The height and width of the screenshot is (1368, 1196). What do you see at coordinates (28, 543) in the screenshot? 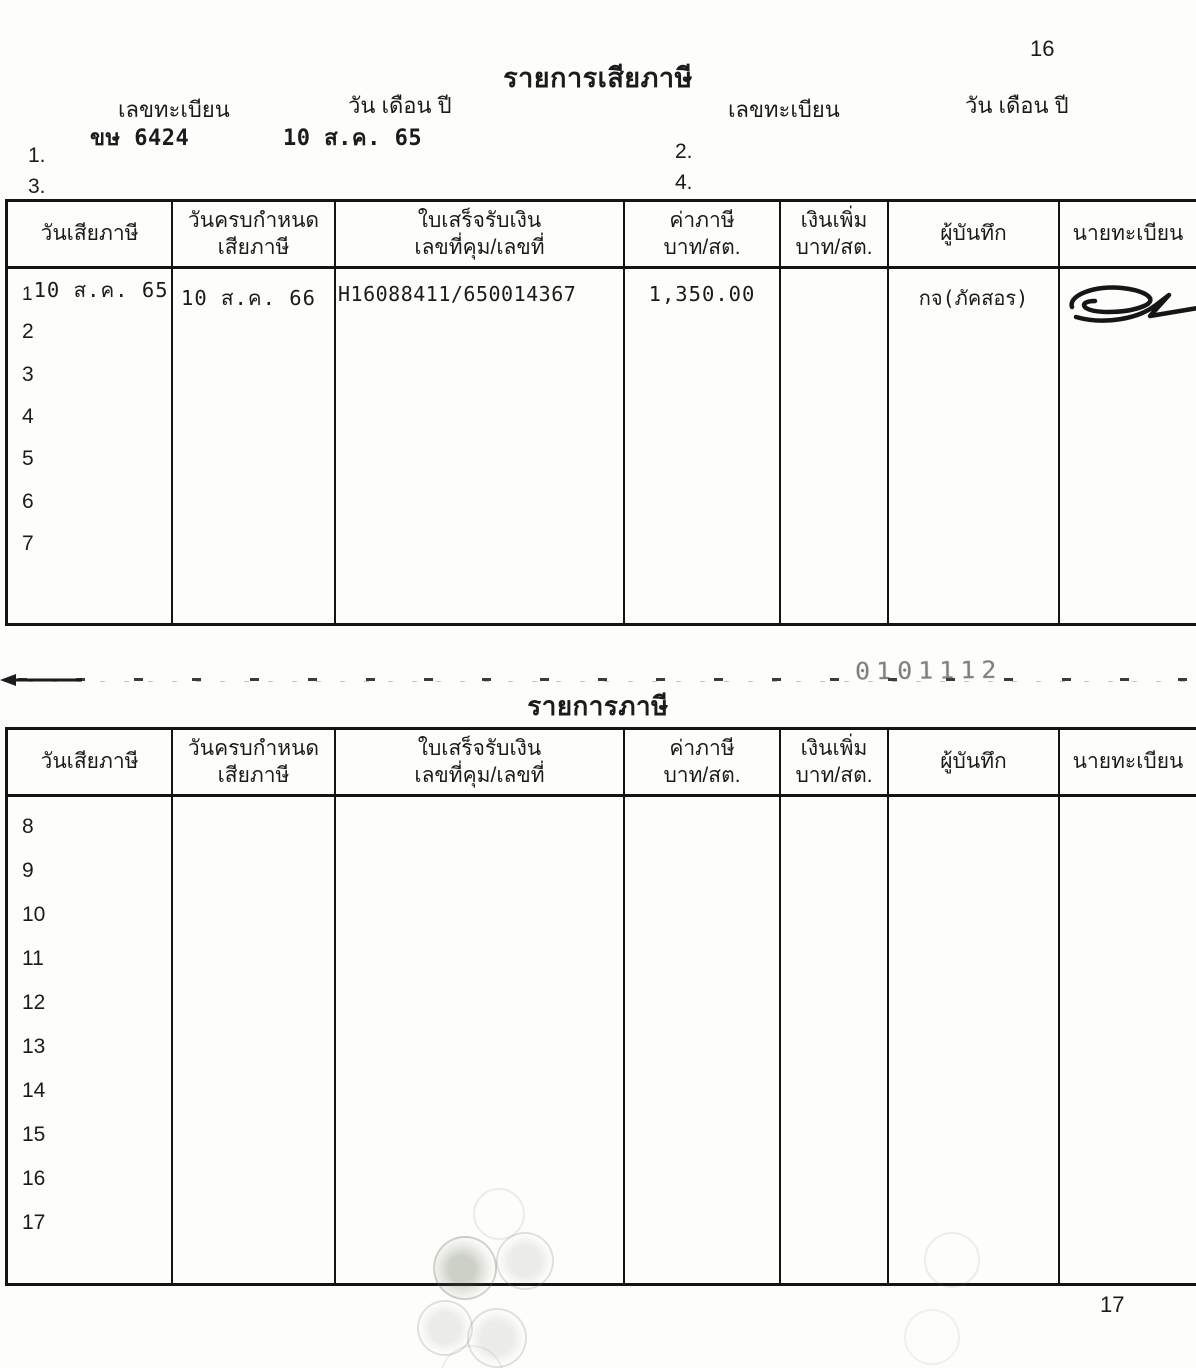
I see `row-number: 7` at bounding box center [28, 543].